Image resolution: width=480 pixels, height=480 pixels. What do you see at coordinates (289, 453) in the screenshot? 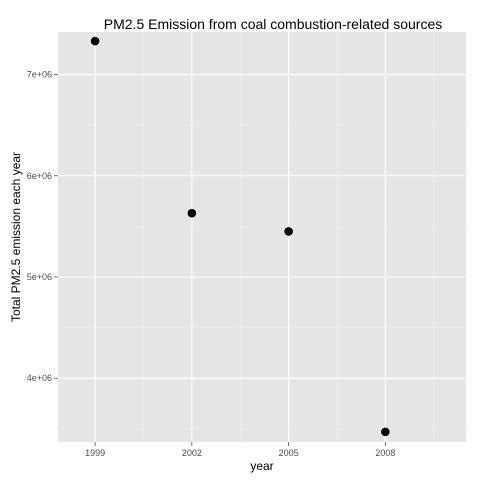
I see `x-tick-label: 2005` at bounding box center [289, 453].